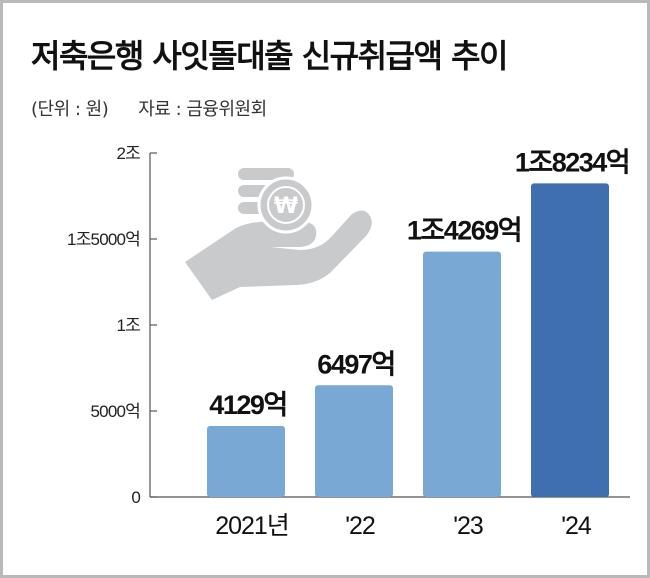 The width and height of the screenshot is (650, 578). I want to click on won-sign-icon: ₩, so click(286, 206).